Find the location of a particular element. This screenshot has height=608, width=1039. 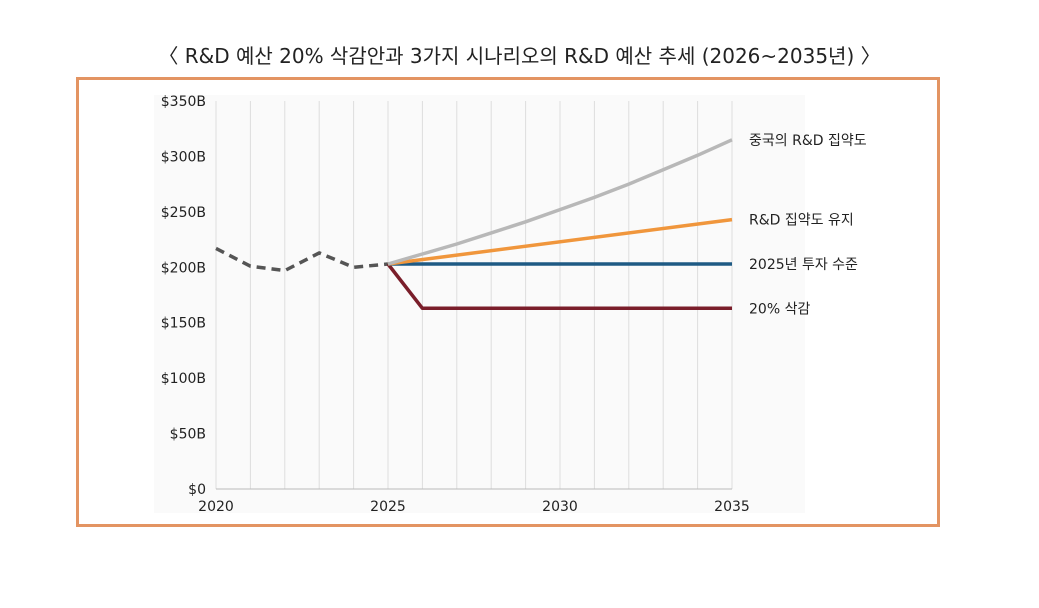

y-tick-label: $0 is located at coordinates (197, 490).